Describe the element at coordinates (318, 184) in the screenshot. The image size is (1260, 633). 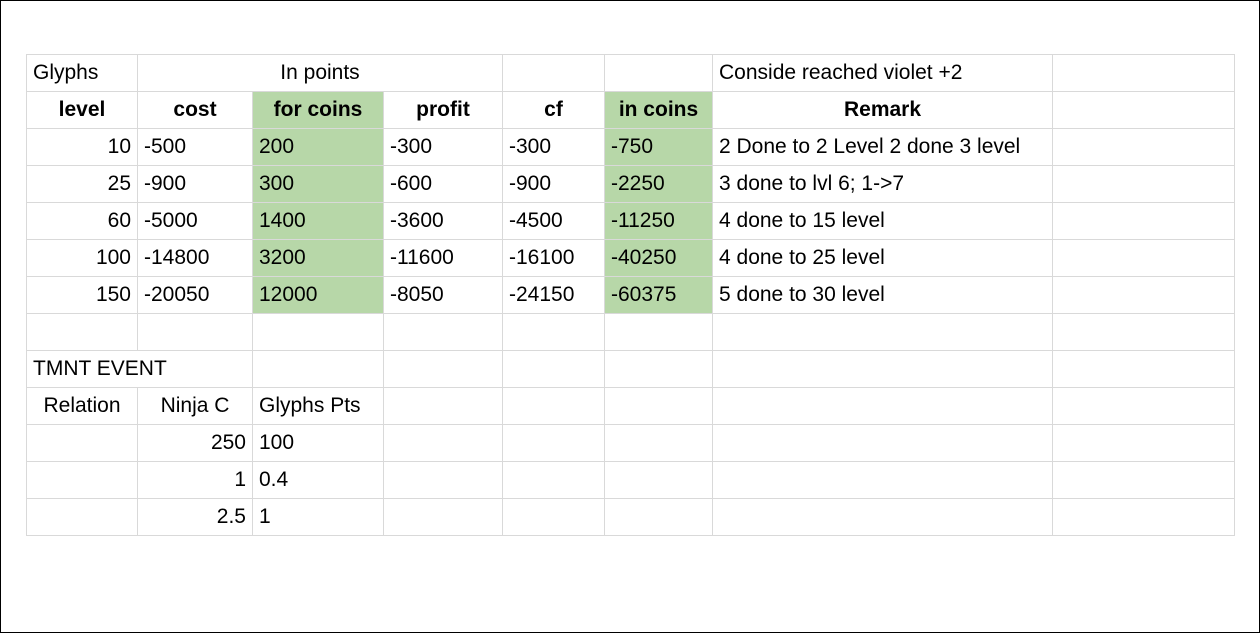
I see `cell-for-coins: 300` at that location.